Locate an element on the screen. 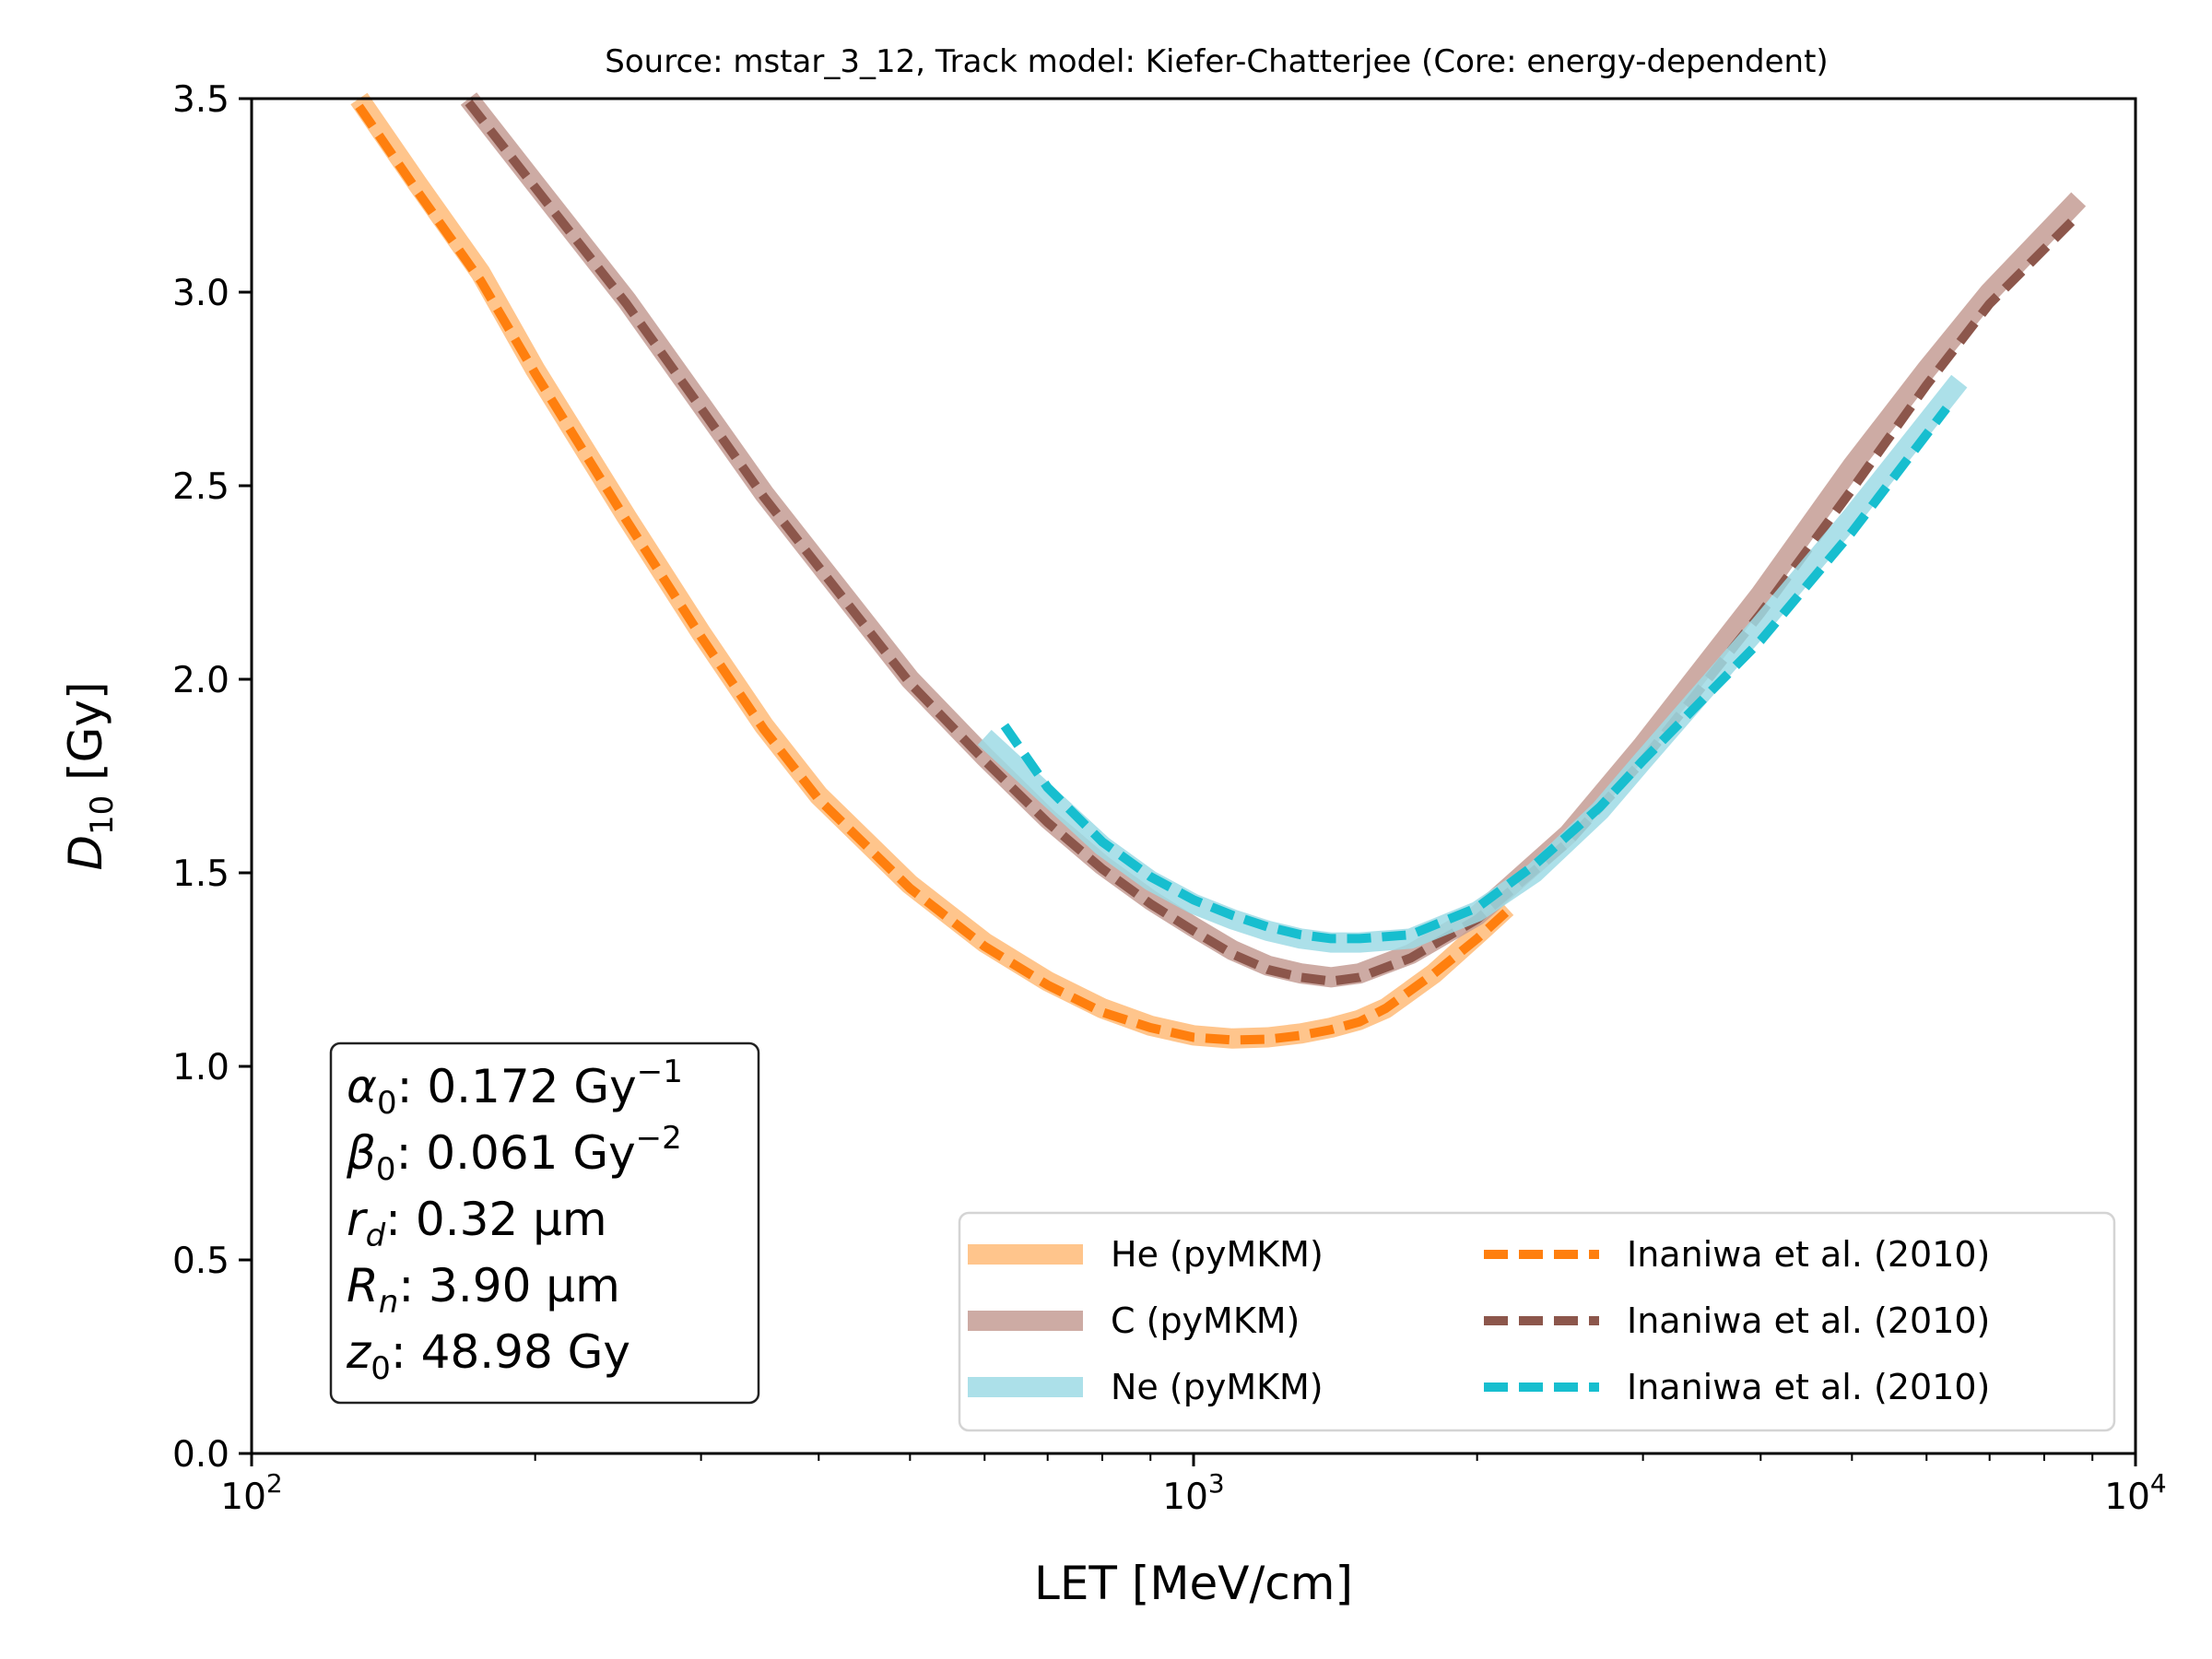 This screenshot has height=1659, width=2212. y-tick-label: 0.5 is located at coordinates (200, 1261).